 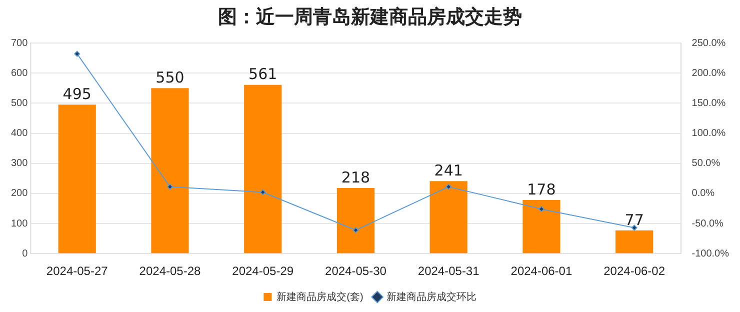 I want to click on legend-label: 新建商品房成交(套), so click(x=320, y=296).